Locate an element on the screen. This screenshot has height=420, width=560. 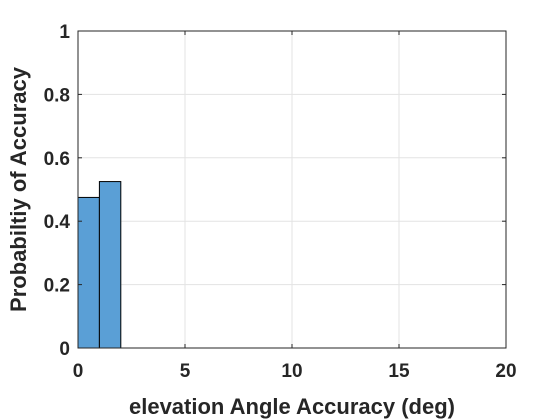
x-tick-label: 15 is located at coordinates (399, 371).